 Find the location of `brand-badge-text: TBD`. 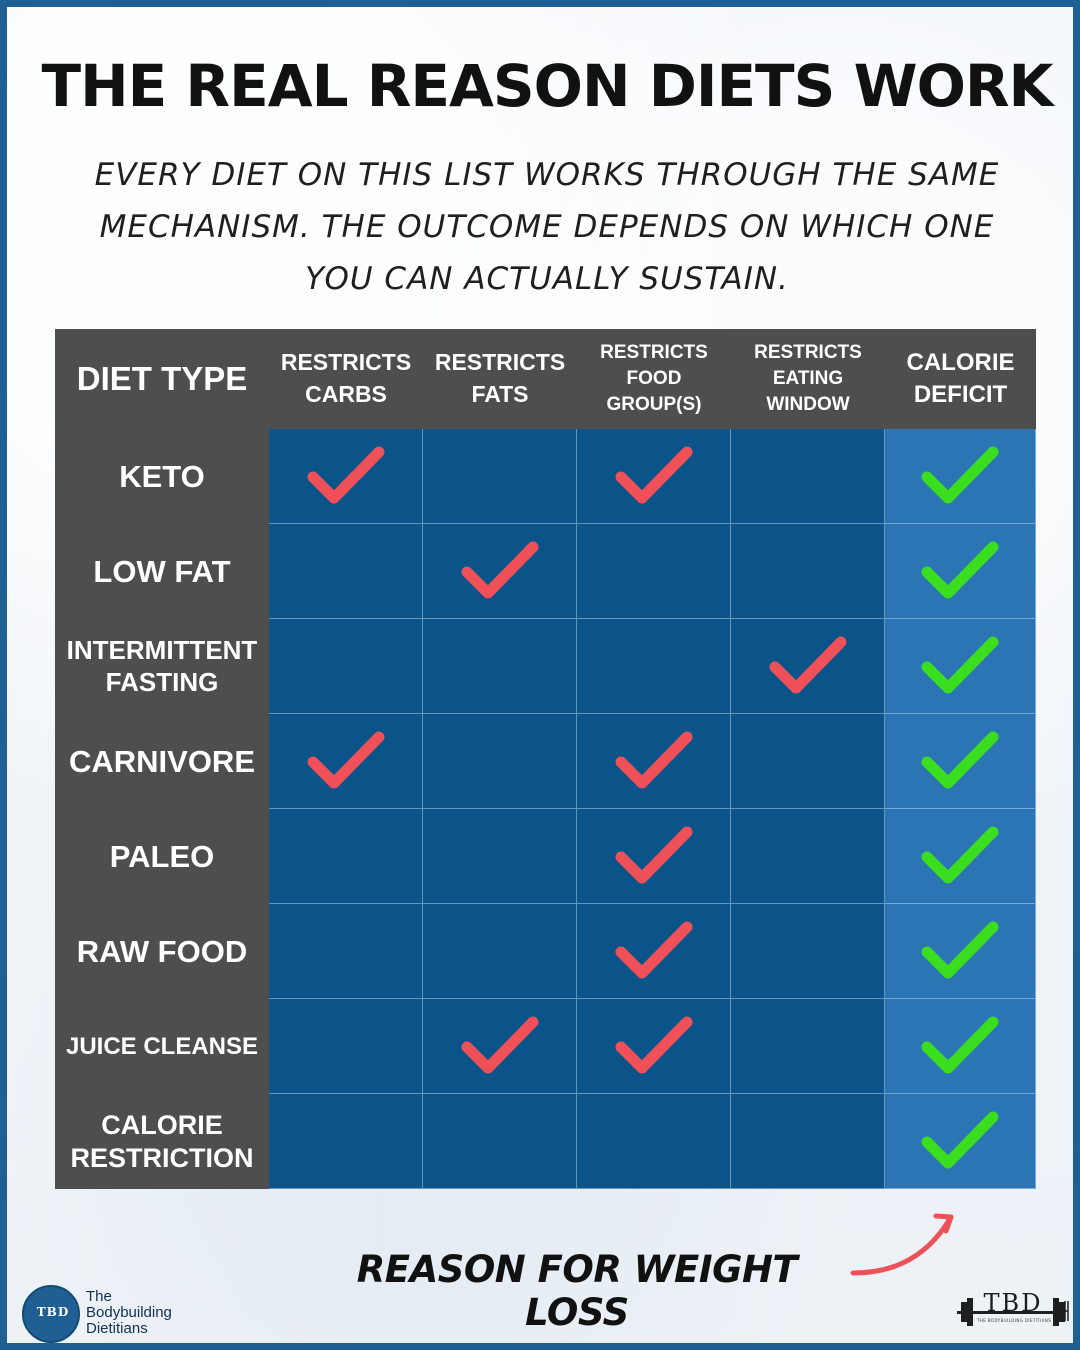

brand-badge-text: TBD is located at coordinates (53, 1312).